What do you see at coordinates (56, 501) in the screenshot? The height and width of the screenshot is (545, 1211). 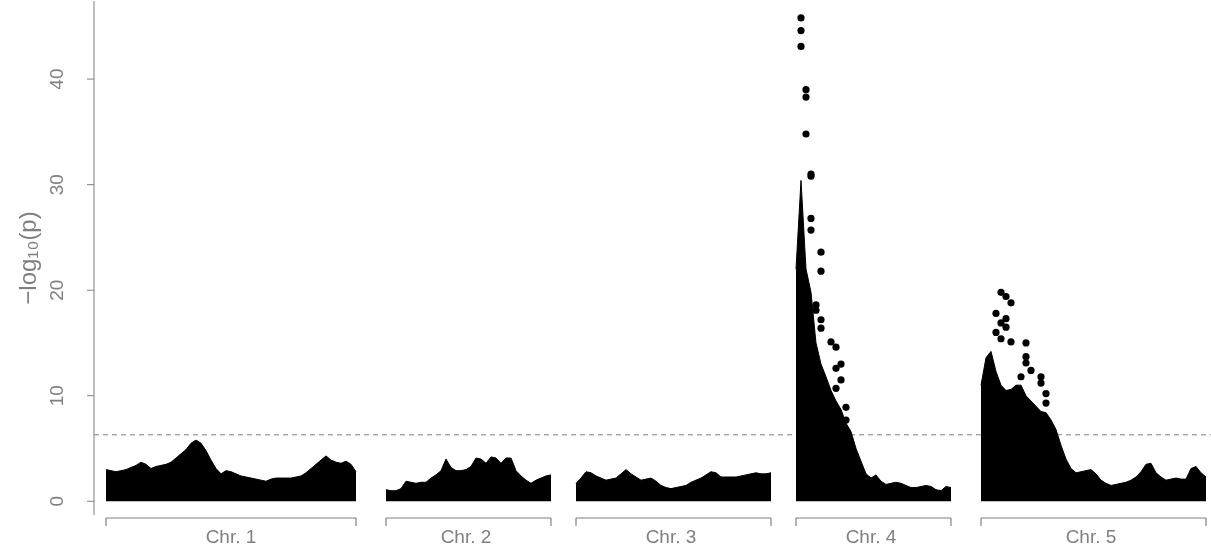 I see `y-tick-label: 0` at bounding box center [56, 501].